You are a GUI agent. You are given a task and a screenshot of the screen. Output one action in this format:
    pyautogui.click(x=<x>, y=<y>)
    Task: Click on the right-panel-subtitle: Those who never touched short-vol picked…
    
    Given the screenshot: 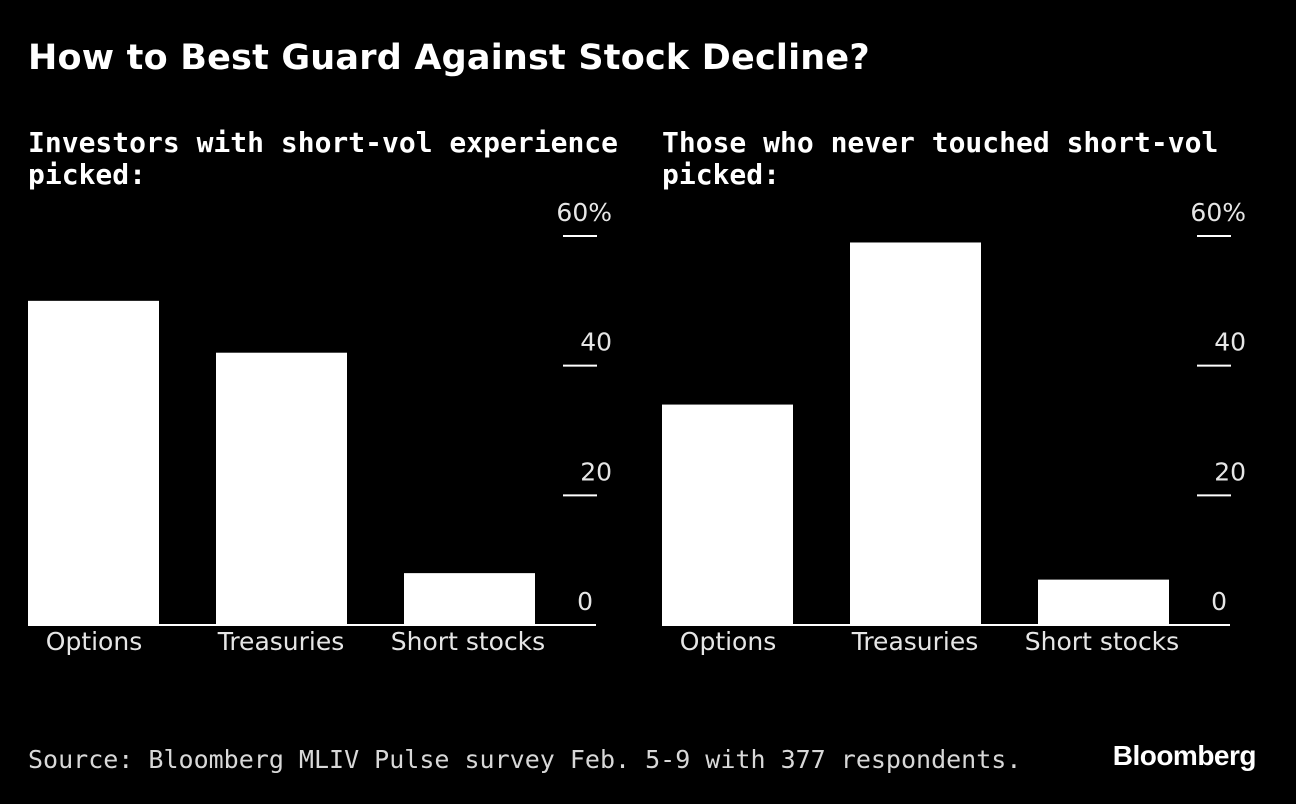 What is the action you would take?
    pyautogui.click(x=940, y=158)
    